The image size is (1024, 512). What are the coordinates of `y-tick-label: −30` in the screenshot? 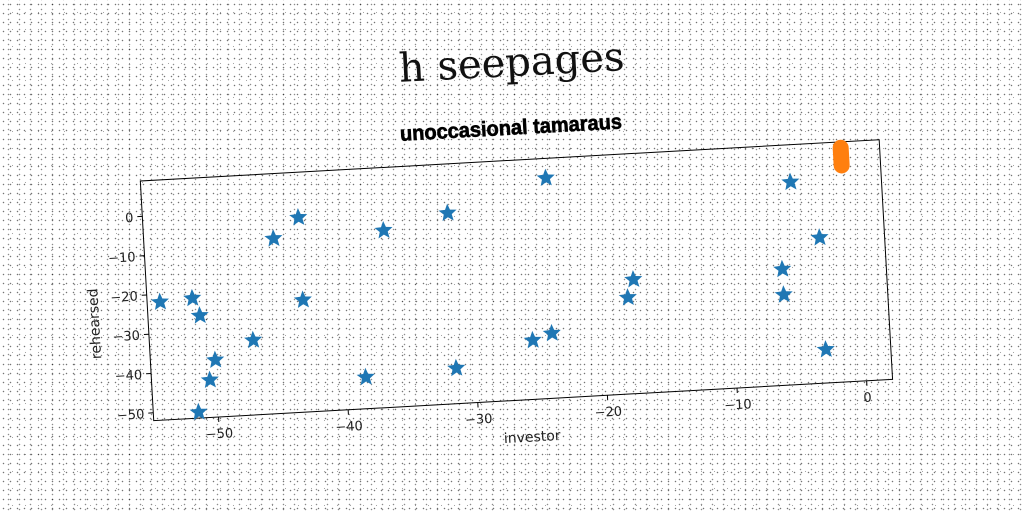 It's located at (126, 337).